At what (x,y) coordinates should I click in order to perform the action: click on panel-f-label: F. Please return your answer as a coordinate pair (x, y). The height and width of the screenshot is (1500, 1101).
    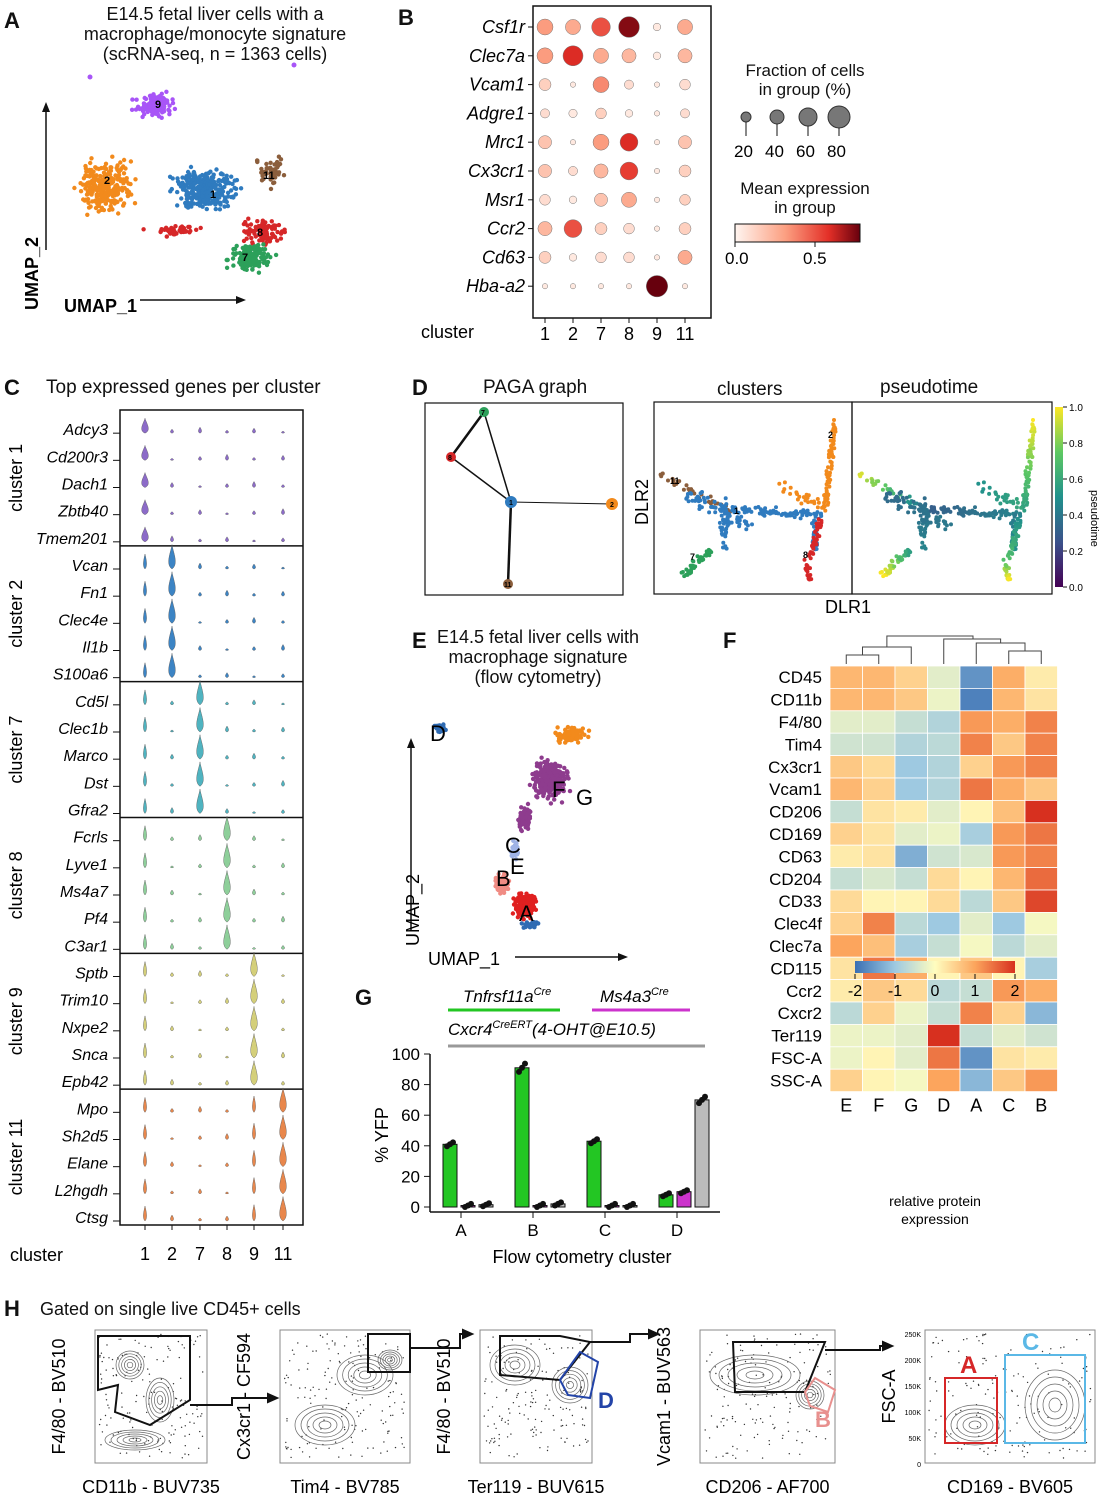
    Looking at the image, I should click on (730, 640).